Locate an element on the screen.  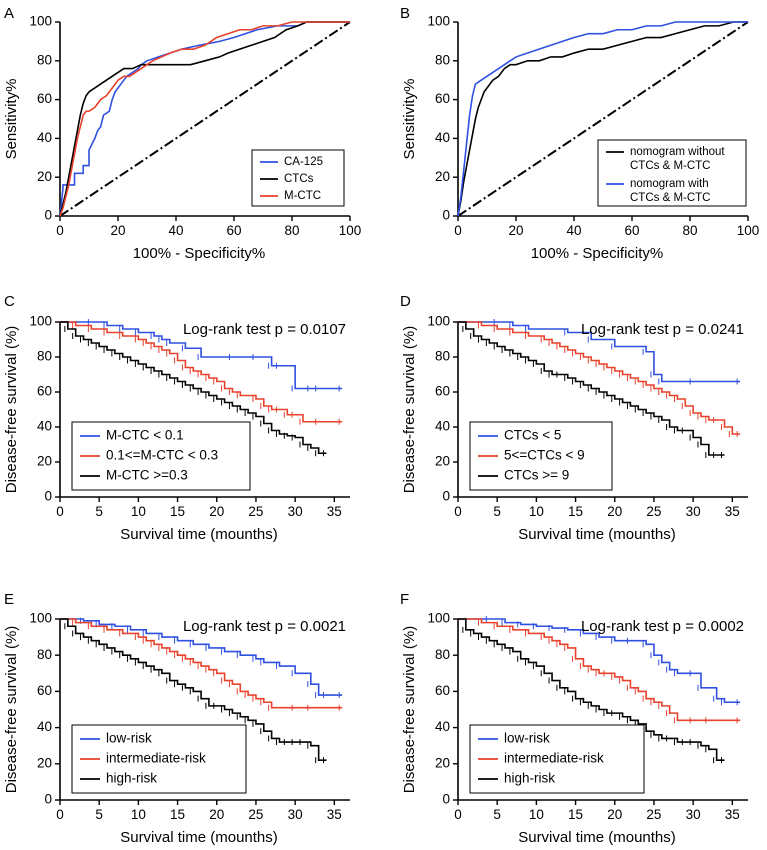
legend-label: high-risk is located at coordinates (529, 778).